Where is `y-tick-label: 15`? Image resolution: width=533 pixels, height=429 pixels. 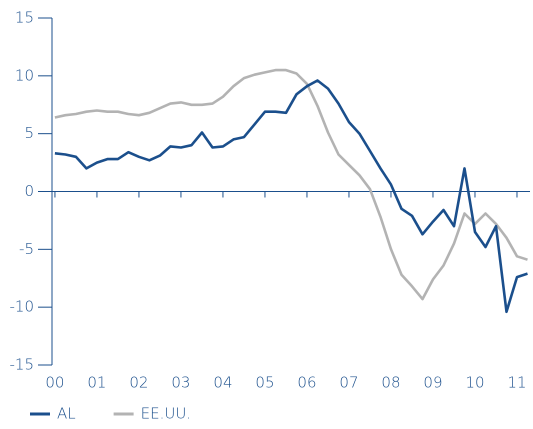
y-tick-label: 15 is located at coordinates (24, 18).